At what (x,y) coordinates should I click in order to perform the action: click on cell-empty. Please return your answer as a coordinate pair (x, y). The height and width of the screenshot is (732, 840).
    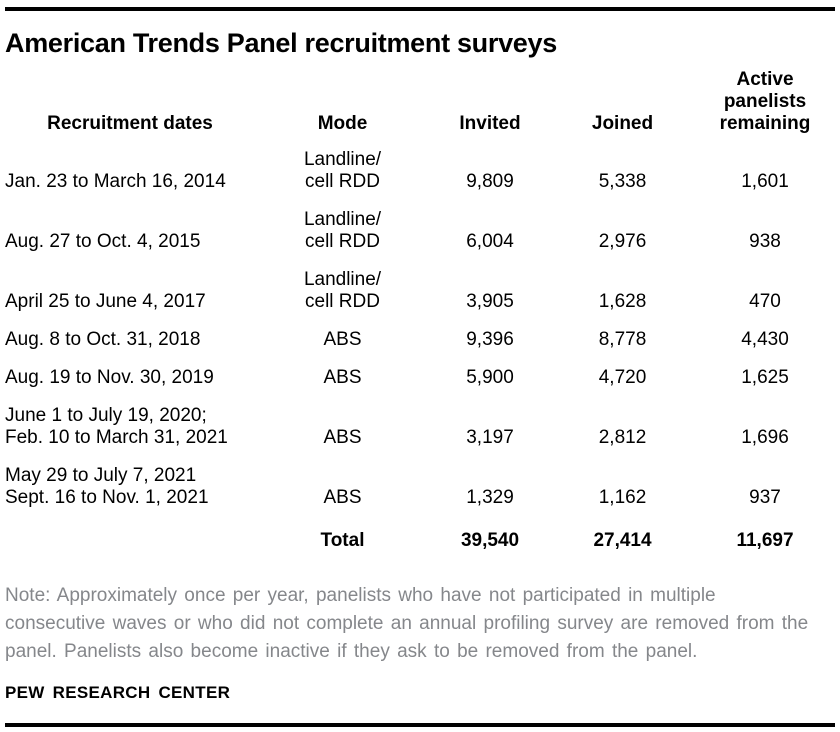
    Looking at the image, I should click on (130, 539).